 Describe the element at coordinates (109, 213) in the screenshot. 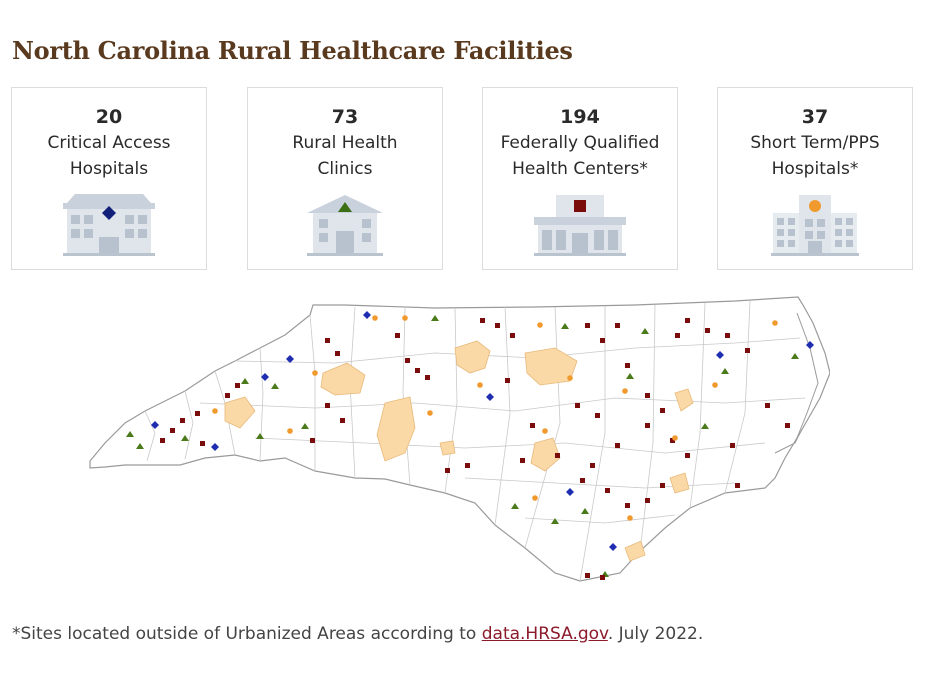

I see `diamond-marker-icon` at that location.